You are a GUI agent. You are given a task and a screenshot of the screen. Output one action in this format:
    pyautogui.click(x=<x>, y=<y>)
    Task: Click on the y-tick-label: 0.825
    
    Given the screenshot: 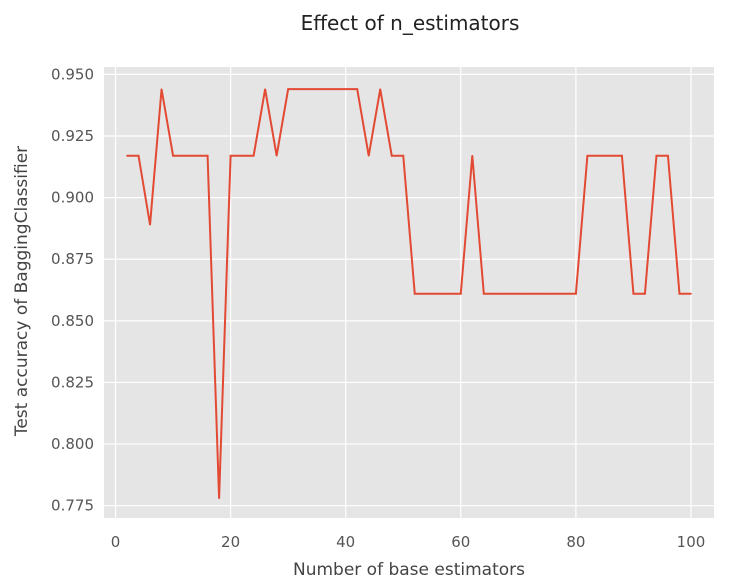 What is the action you would take?
    pyautogui.click(x=72, y=382)
    